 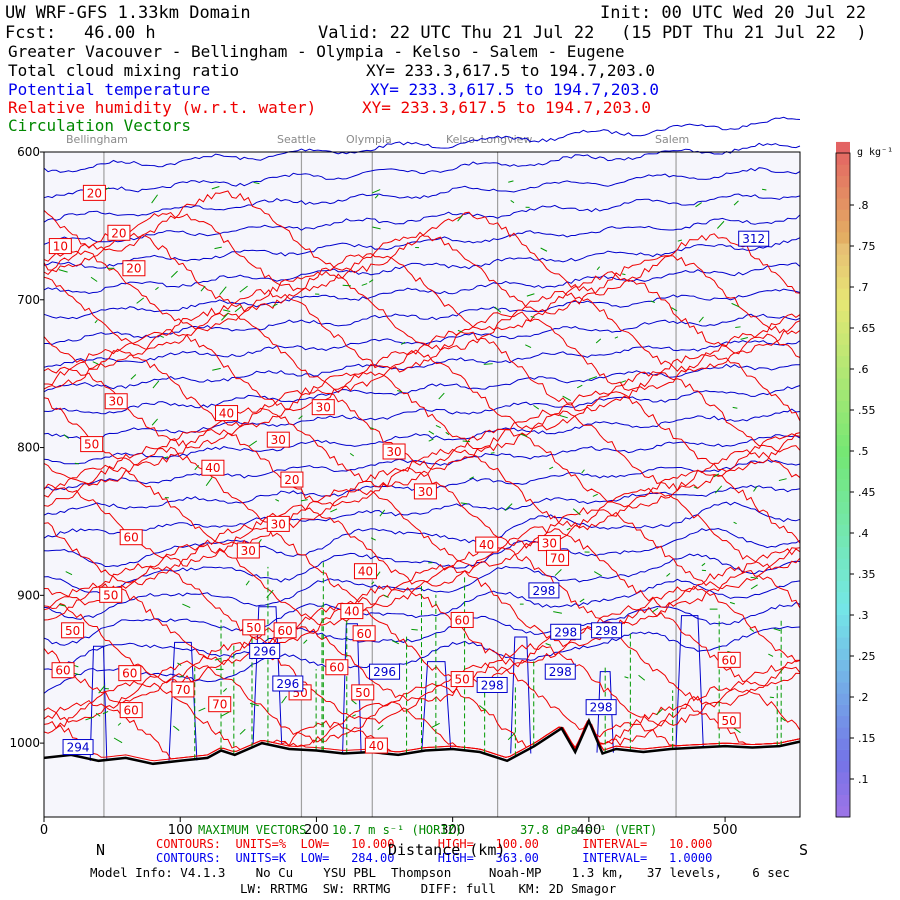 What do you see at coordinates (120, 33) in the screenshot?
I see `fcst-value: 46.00 h` at bounding box center [120, 33].